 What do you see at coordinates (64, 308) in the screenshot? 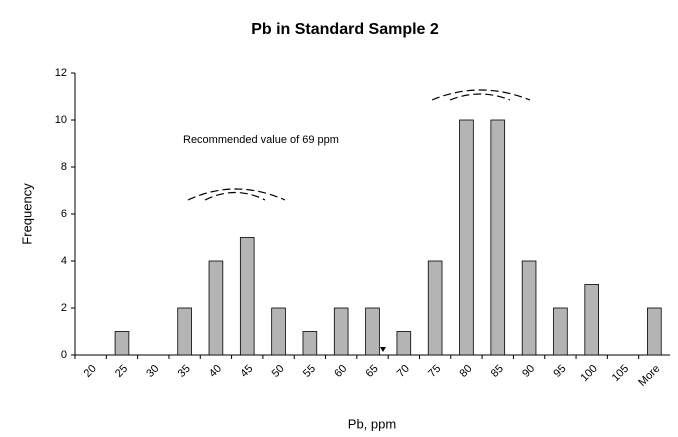
I see `y-tick-label: 2` at bounding box center [64, 308].